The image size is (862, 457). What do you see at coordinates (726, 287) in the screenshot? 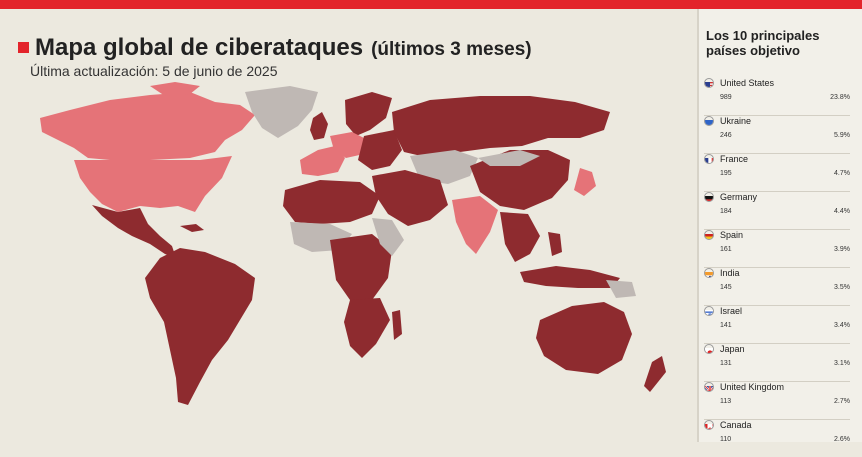
I see `attack-count: 145` at bounding box center [726, 287].